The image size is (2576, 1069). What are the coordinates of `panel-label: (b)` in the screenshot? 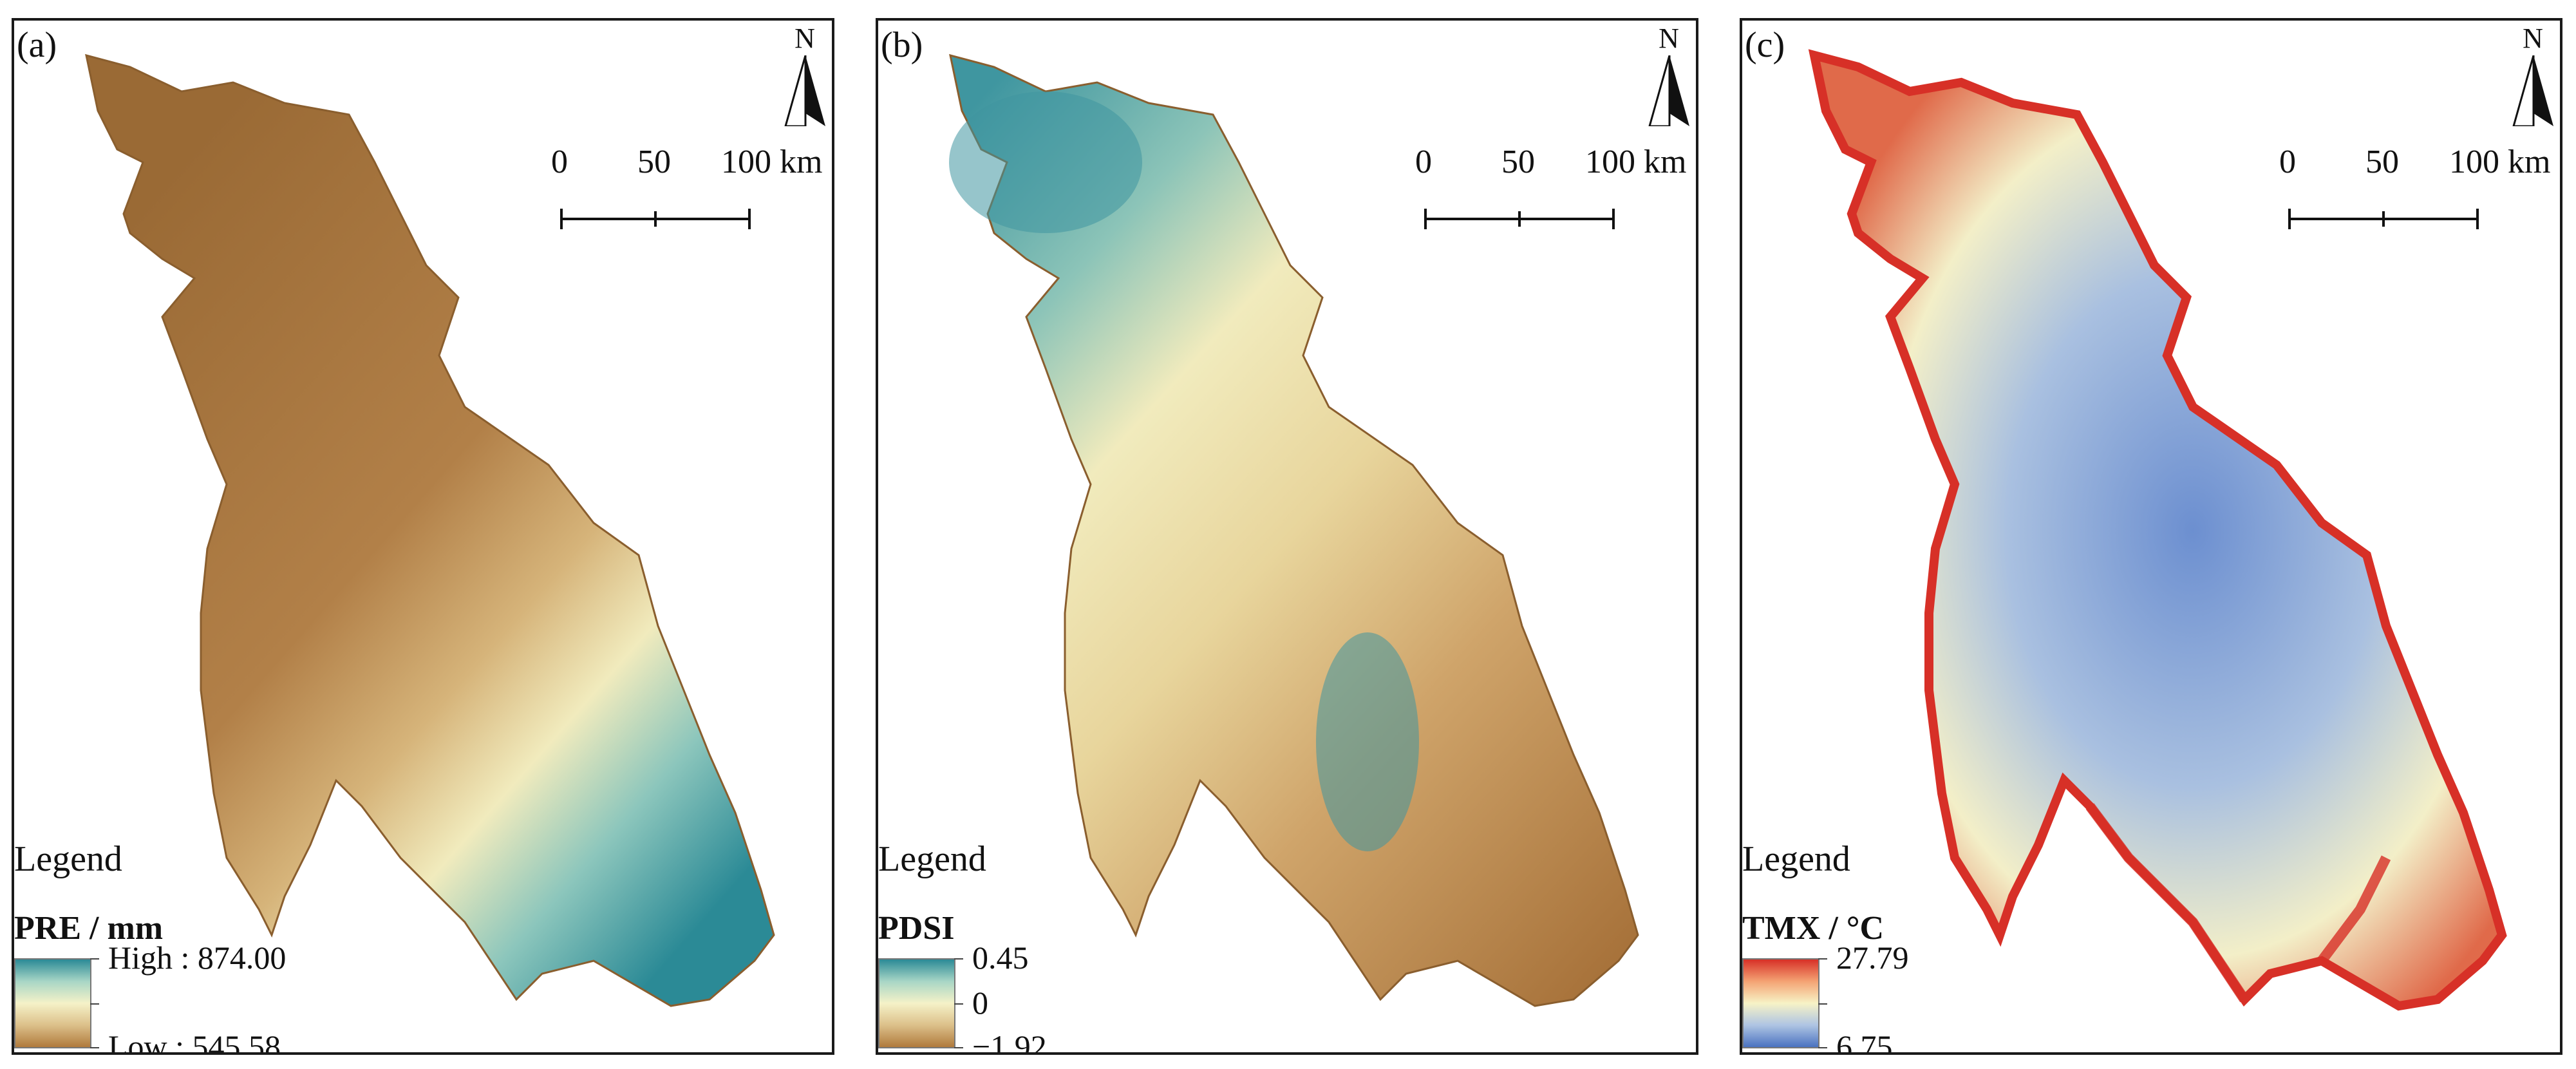 It's located at (902, 45).